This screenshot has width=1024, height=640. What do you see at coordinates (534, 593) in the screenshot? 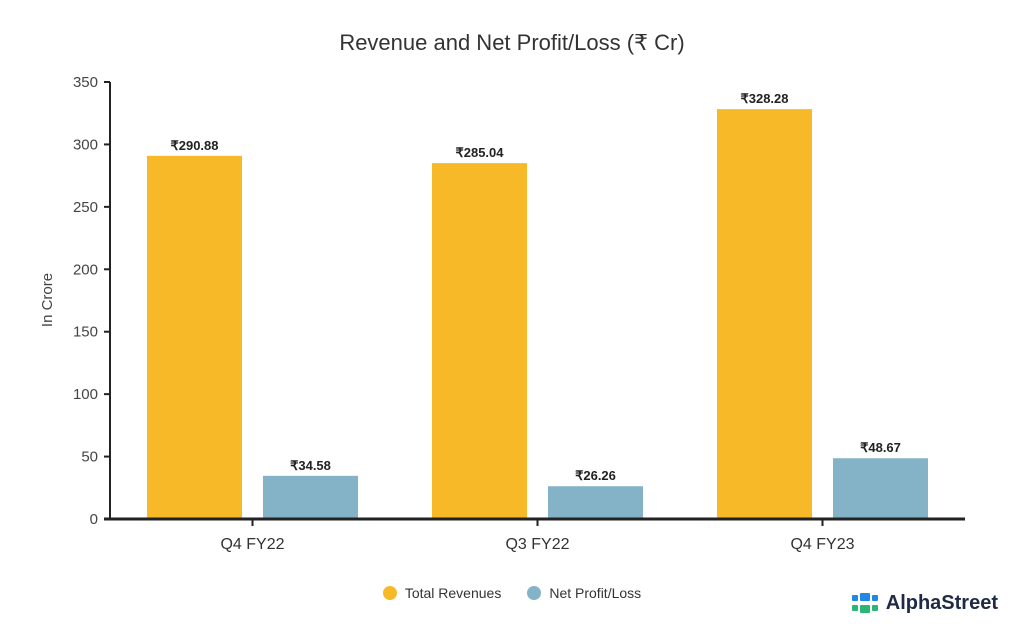
I see `legend-swatch-net-profit-loss` at bounding box center [534, 593].